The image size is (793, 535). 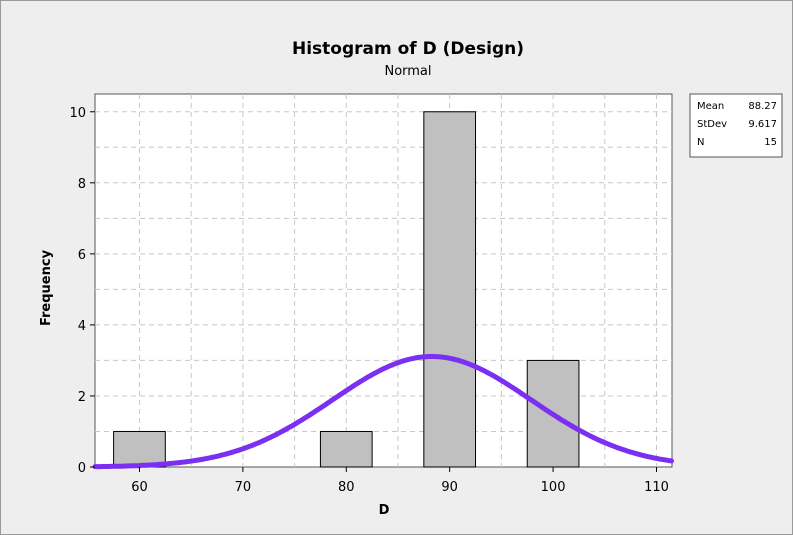 I want to click on stat-label: Mean, so click(x=710, y=106).